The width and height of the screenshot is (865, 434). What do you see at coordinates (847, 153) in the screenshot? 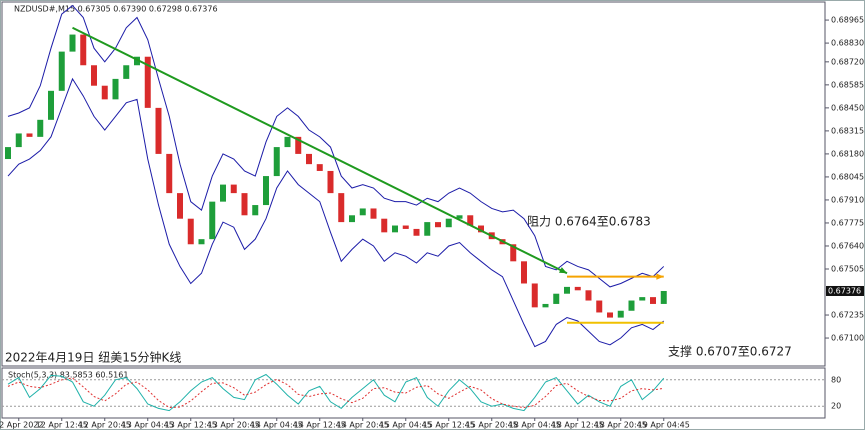
I see `y-tick-label: 0.68180` at bounding box center [847, 153].